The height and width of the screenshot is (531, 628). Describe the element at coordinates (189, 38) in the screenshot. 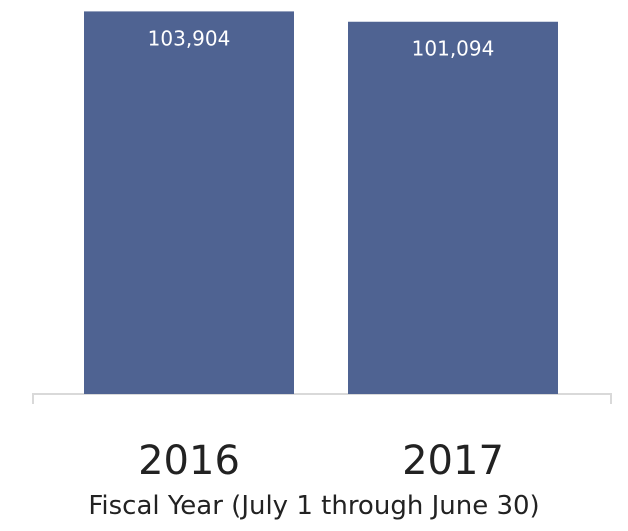

I see `bar-value-label-2016: 103,904` at that location.